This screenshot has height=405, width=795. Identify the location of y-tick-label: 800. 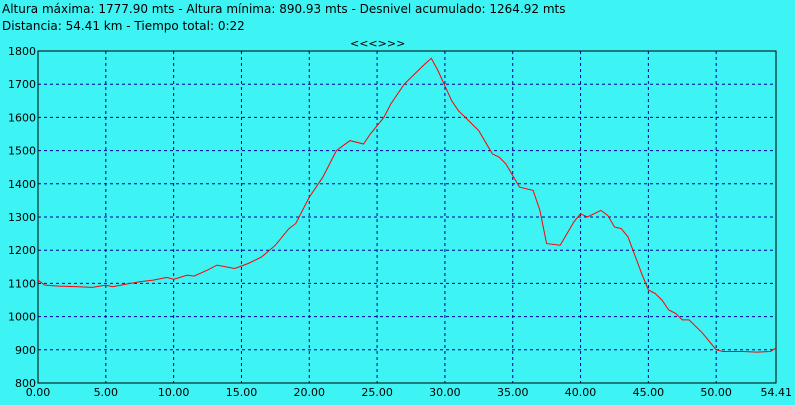
(25, 383).